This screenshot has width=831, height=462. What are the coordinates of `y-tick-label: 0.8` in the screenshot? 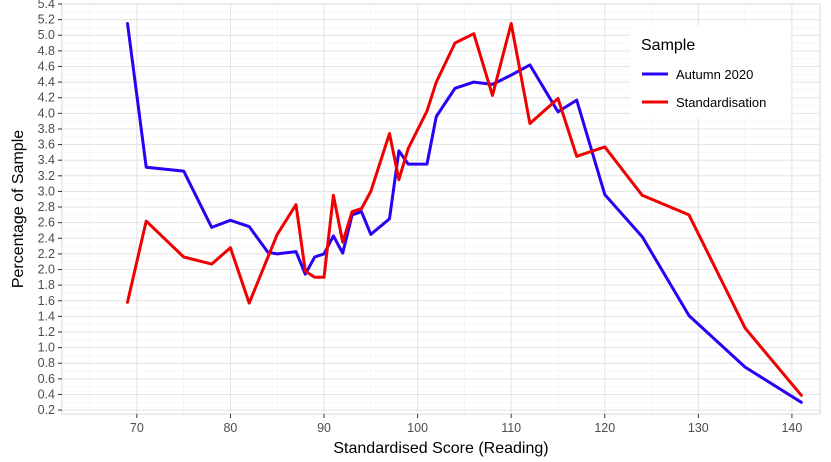 It's located at (46, 363).